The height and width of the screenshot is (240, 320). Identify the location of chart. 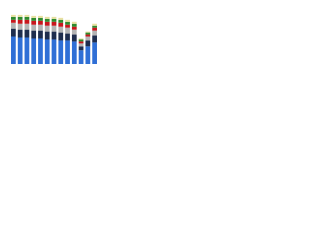
(54, 39).